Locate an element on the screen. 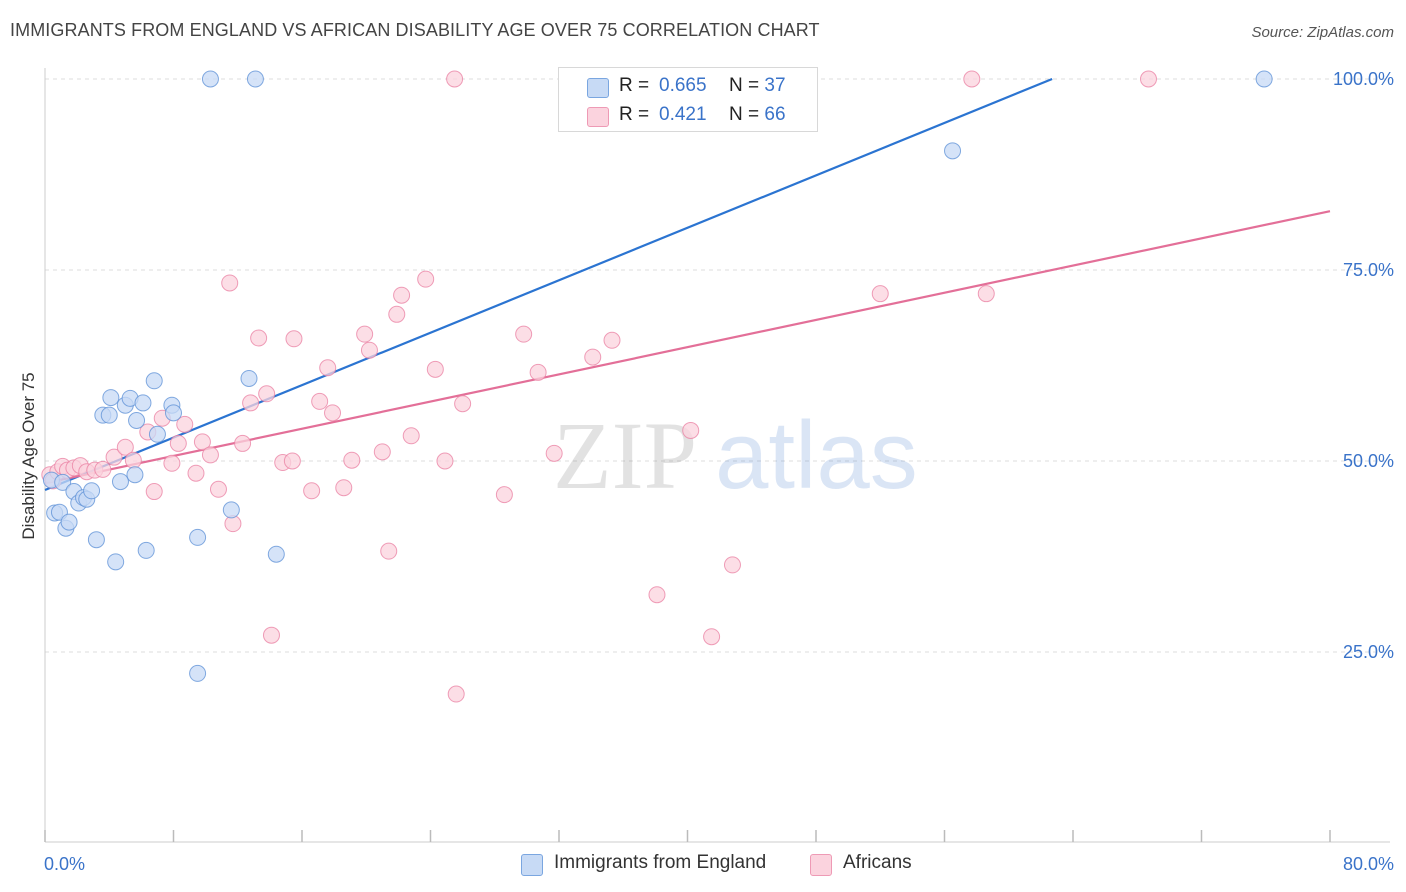 The image size is (1406, 892). y-axis-label: Disability Age Over 75 is located at coordinates (28, 455).